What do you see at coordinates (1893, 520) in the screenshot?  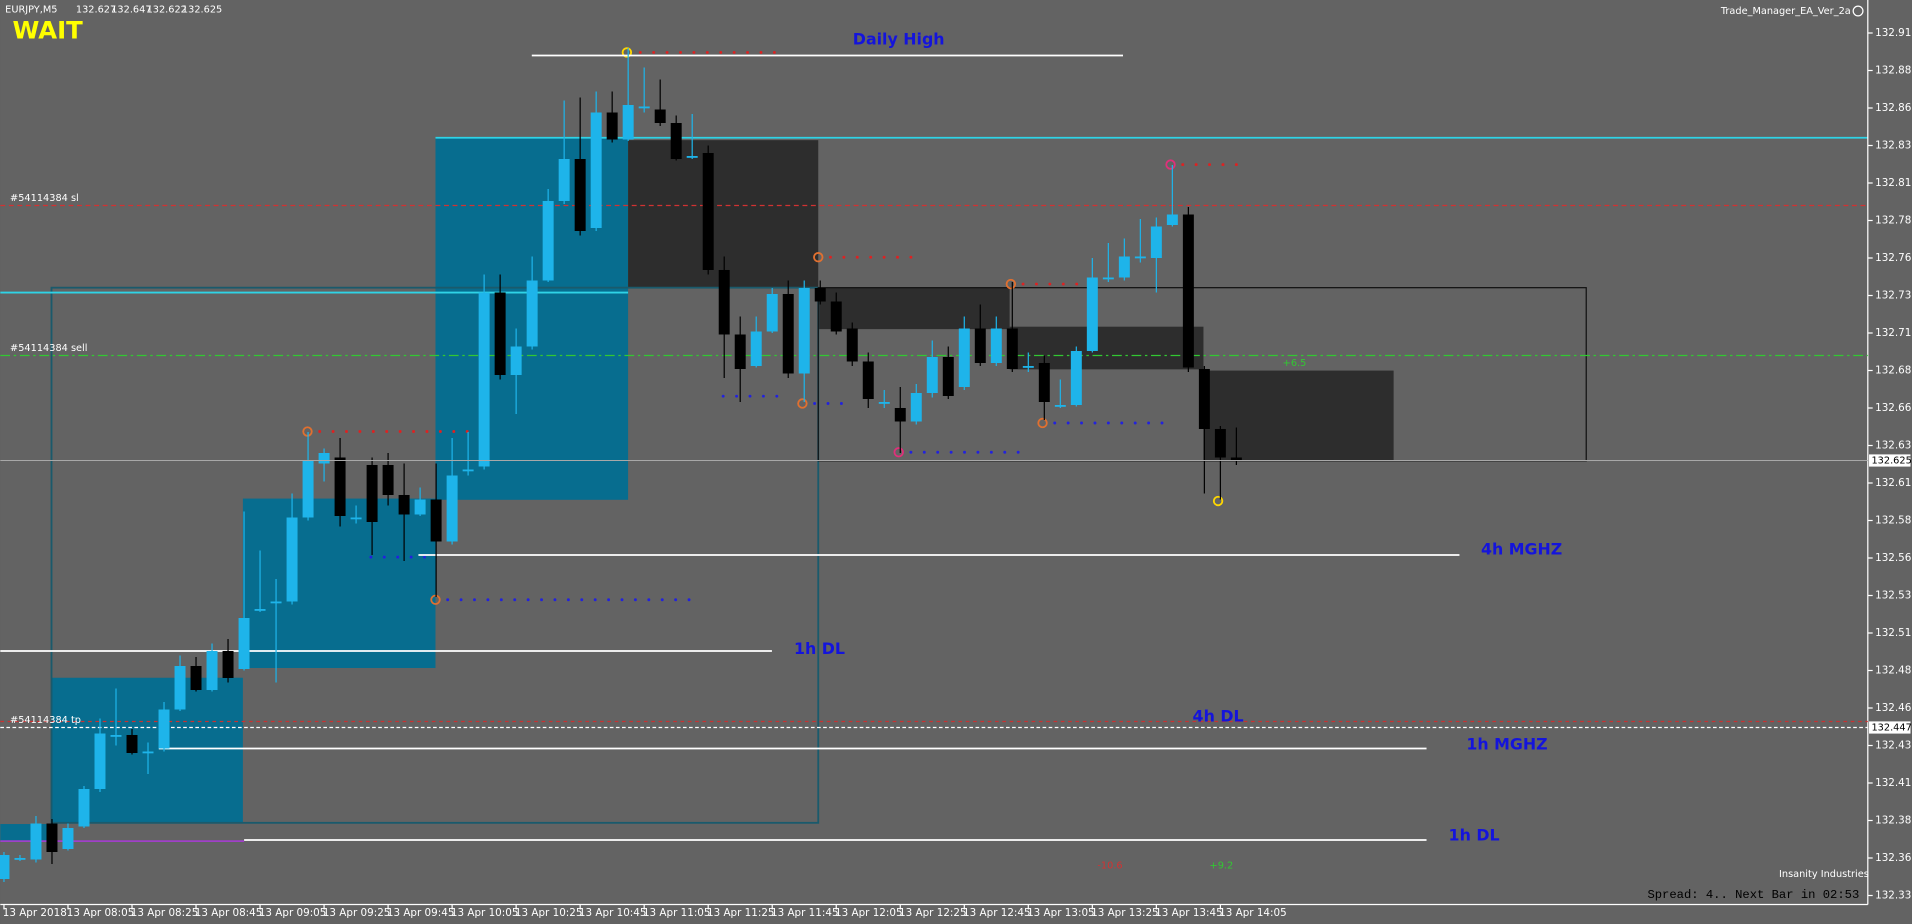 I see `y-tick-label: 132.585` at bounding box center [1893, 520].